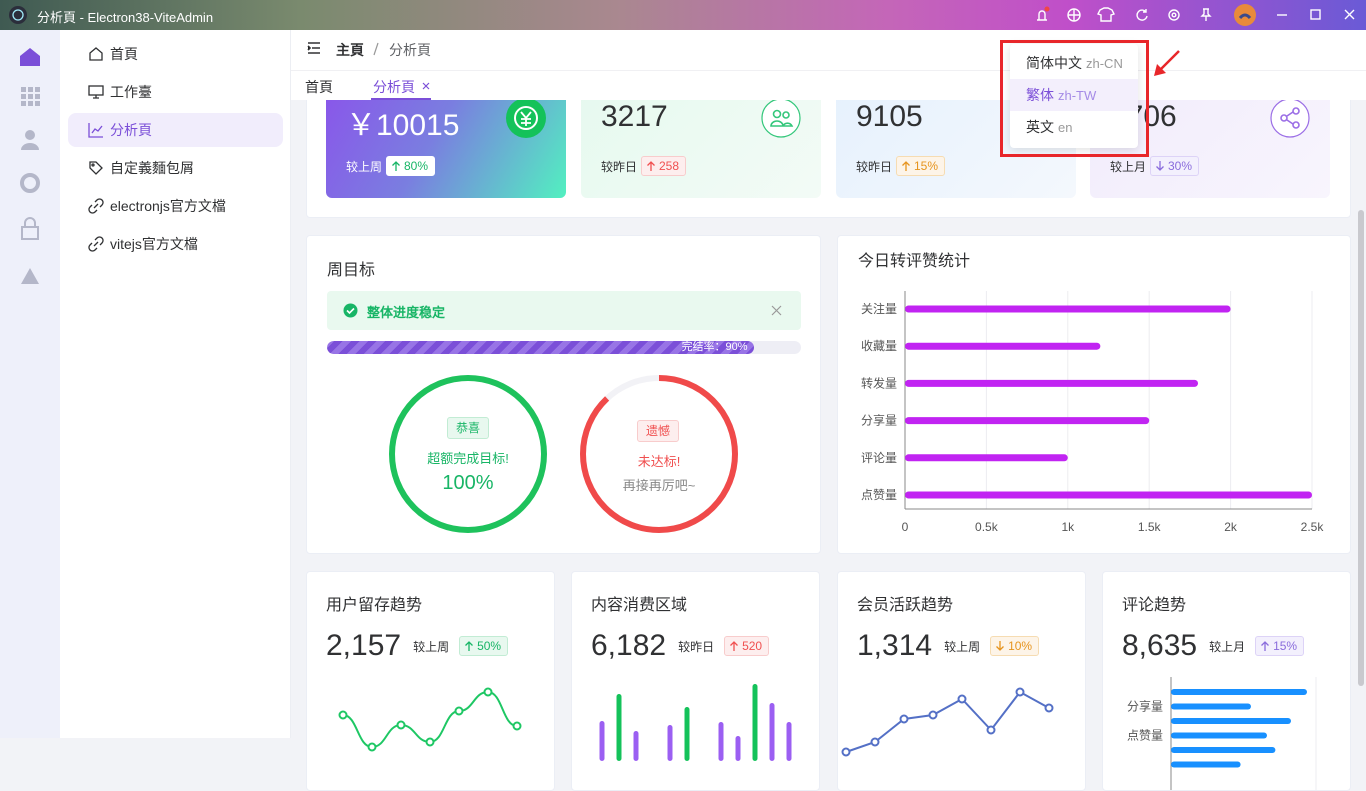 The width and height of the screenshot is (1366, 791). What do you see at coordinates (30, 228) in the screenshot?
I see `lock-icon` at bounding box center [30, 228].